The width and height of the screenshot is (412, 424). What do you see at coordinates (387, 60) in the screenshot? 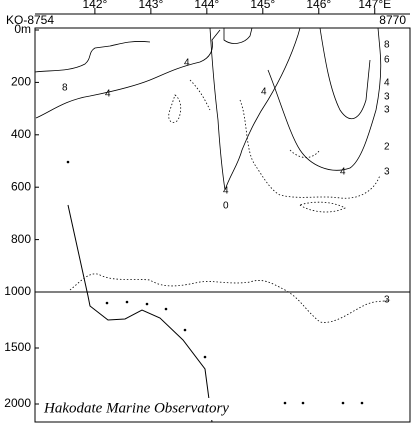
I see `contour-label: 6` at bounding box center [387, 60].